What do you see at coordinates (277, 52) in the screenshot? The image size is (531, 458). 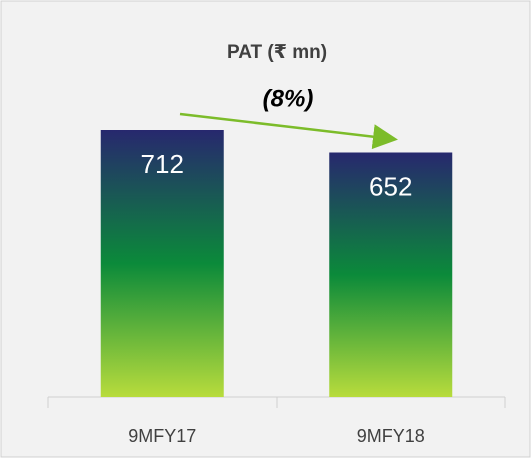 I see `chart-title: PAT (₹ mn)` at bounding box center [277, 52].